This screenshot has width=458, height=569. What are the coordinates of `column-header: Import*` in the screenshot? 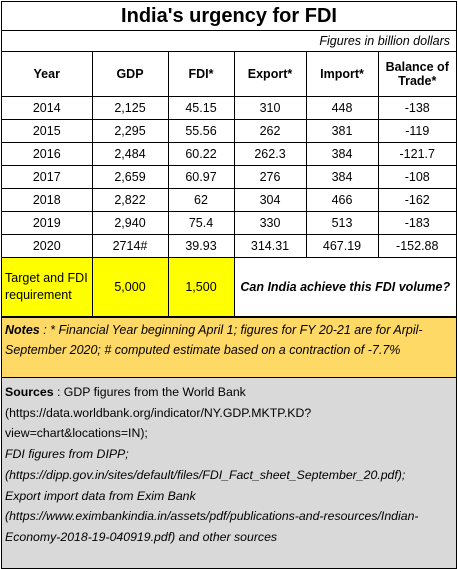 It's located at (342, 74).